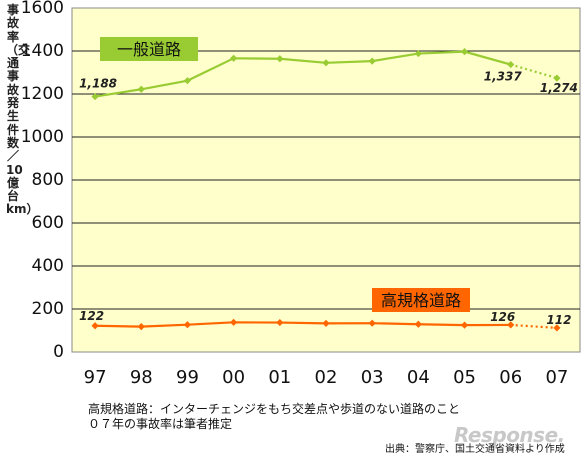  I want to click on x-tick-label: 98, so click(141, 377).